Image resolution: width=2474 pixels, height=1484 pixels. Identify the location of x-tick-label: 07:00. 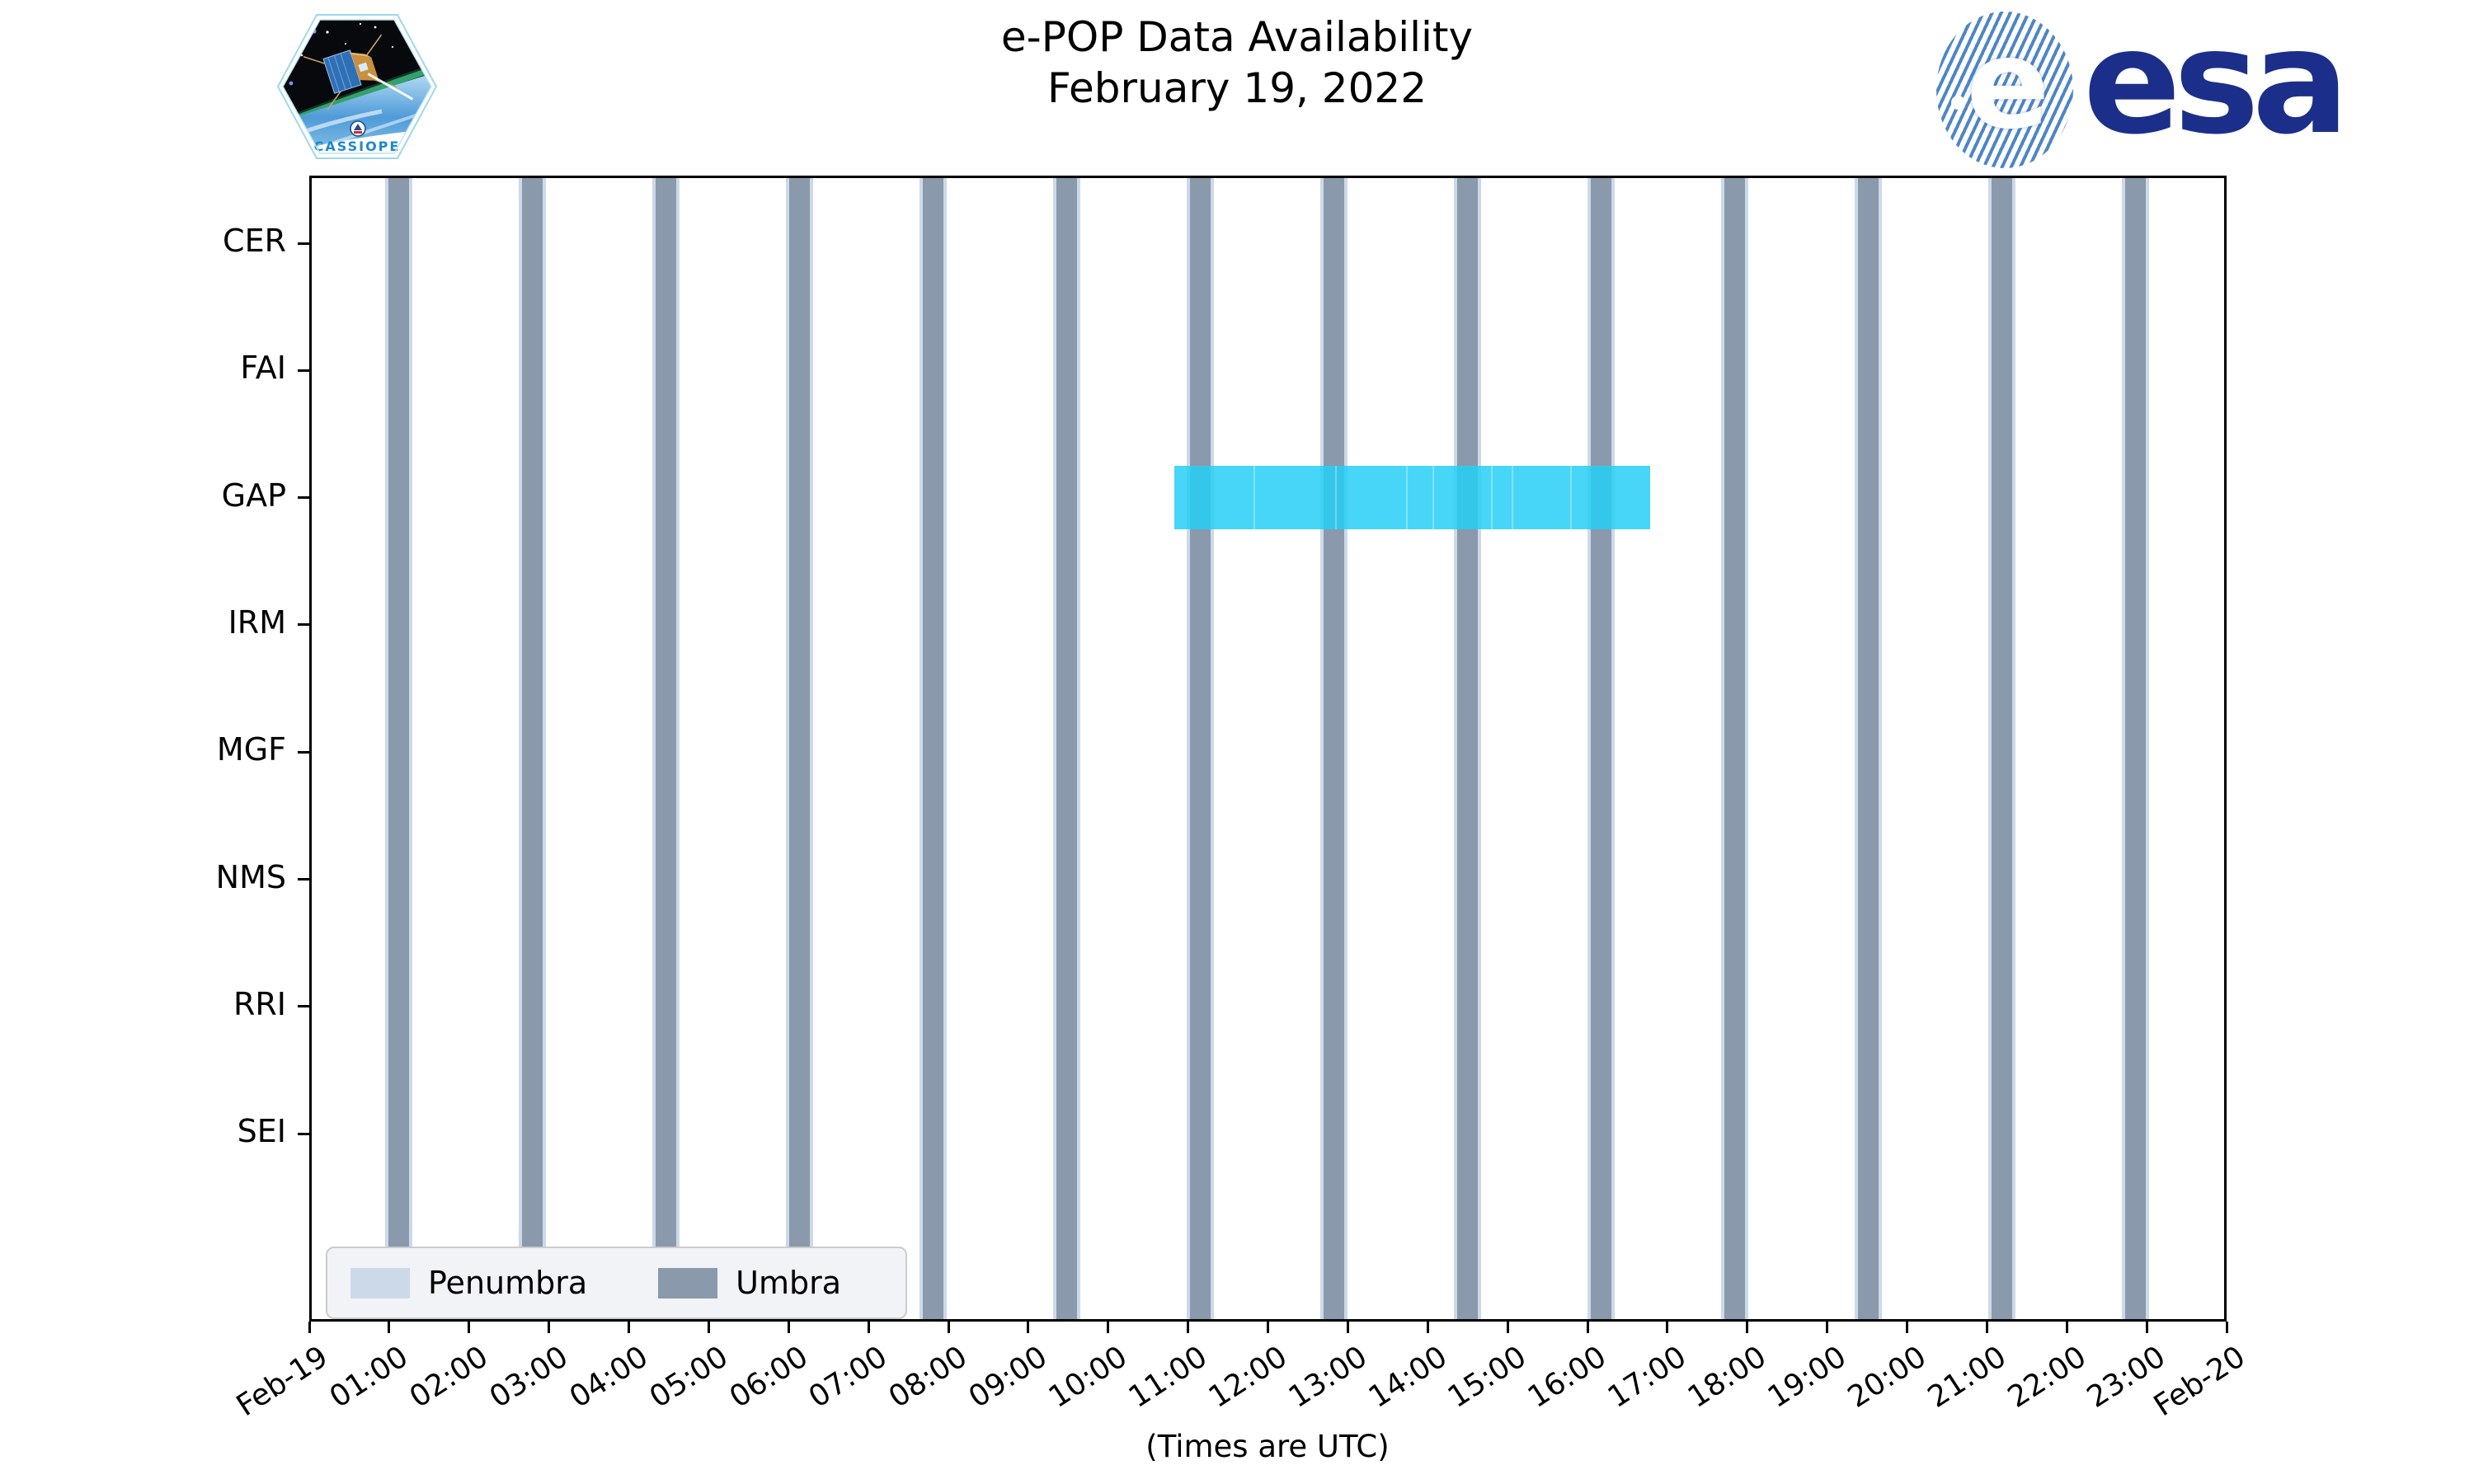
(848, 1377).